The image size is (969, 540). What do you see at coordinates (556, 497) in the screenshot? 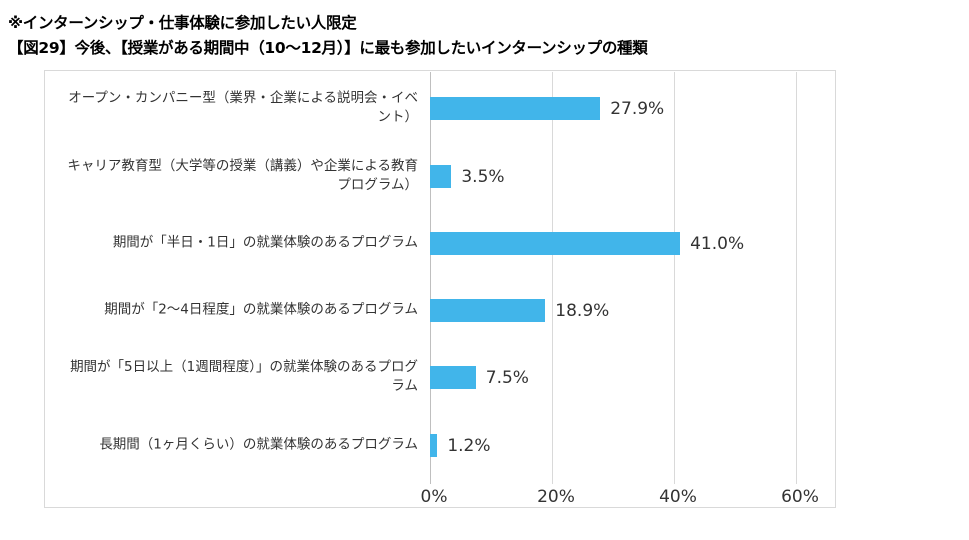
I see `x-tick-label: 20%` at bounding box center [556, 497].